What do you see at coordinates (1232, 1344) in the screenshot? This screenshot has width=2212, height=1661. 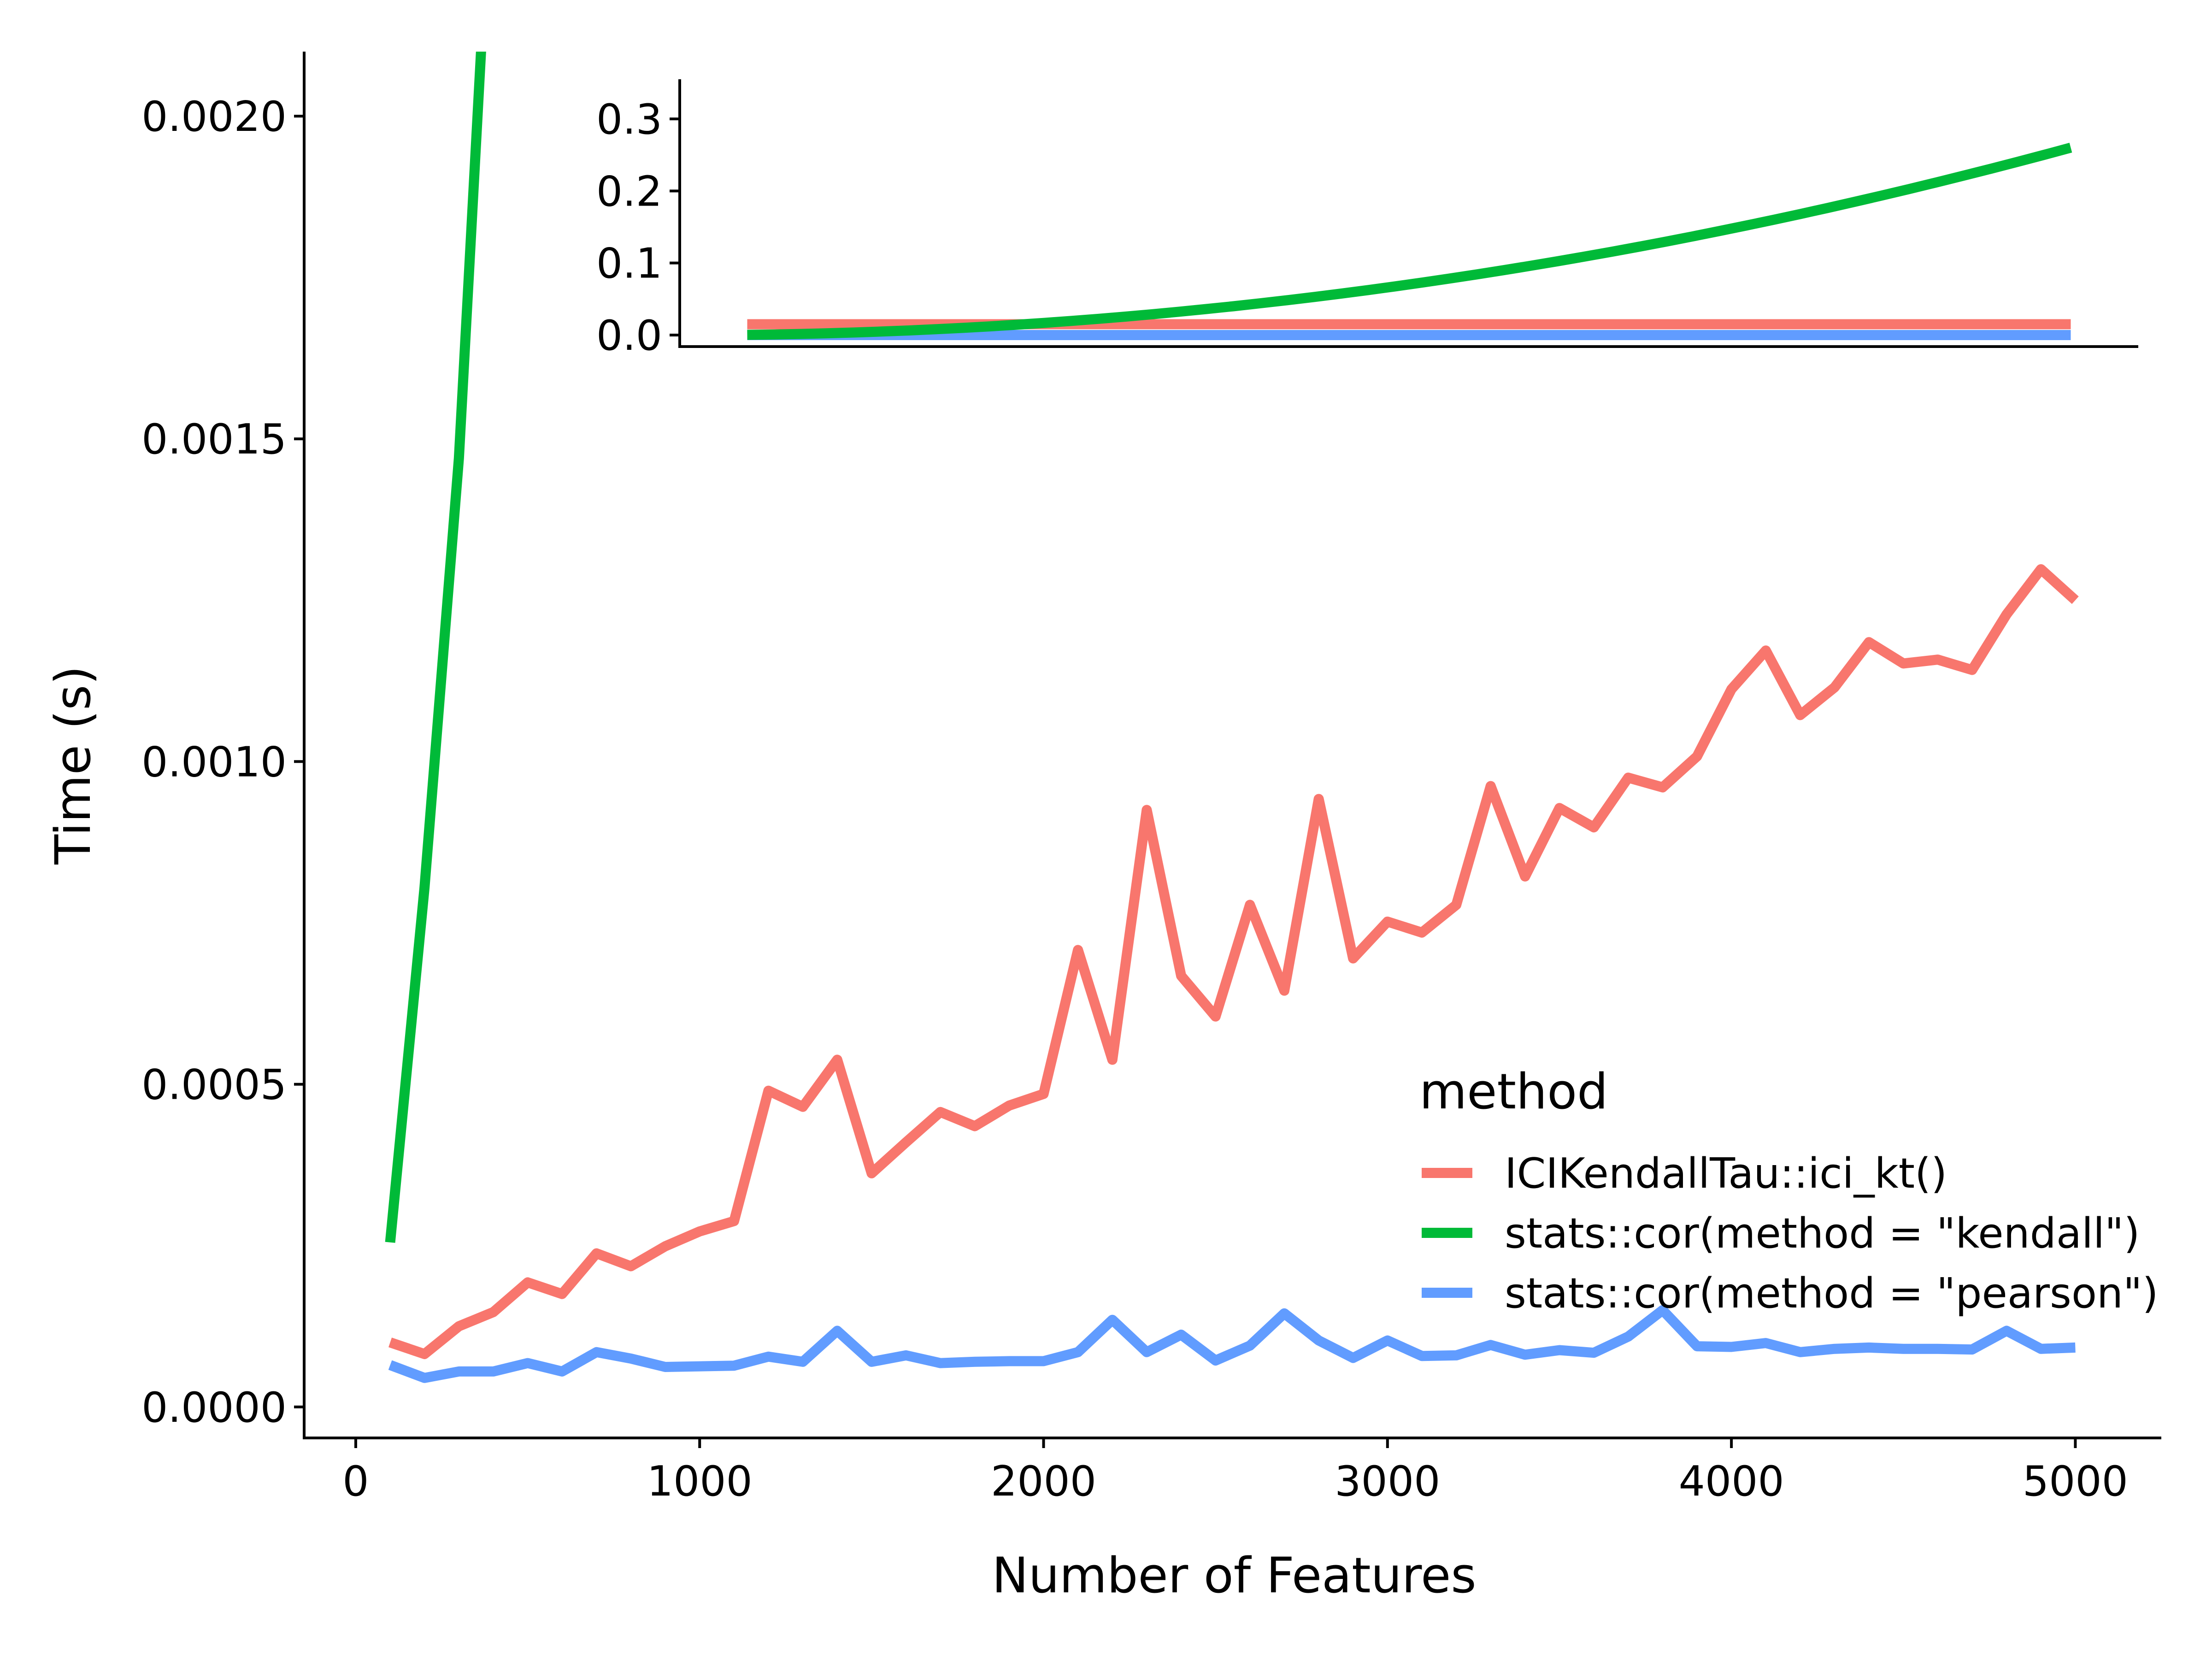 I see `series-line-stats-cor-method-pearson` at bounding box center [1232, 1344].